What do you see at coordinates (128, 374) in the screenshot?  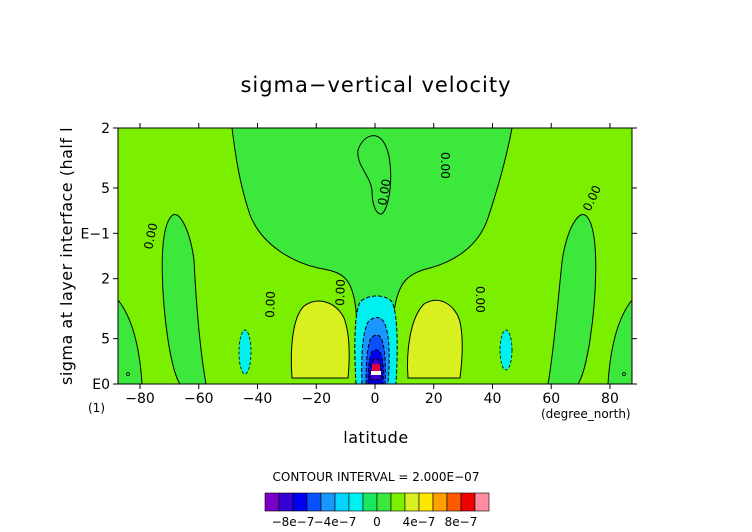 I see `edge-marker-left` at bounding box center [128, 374].